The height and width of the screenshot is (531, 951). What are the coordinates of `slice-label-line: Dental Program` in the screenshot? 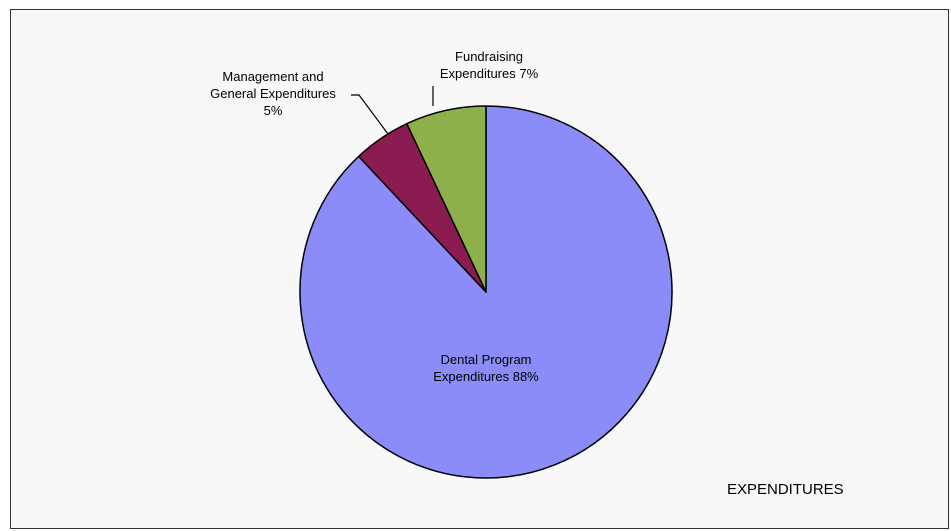 It's located at (485, 359).